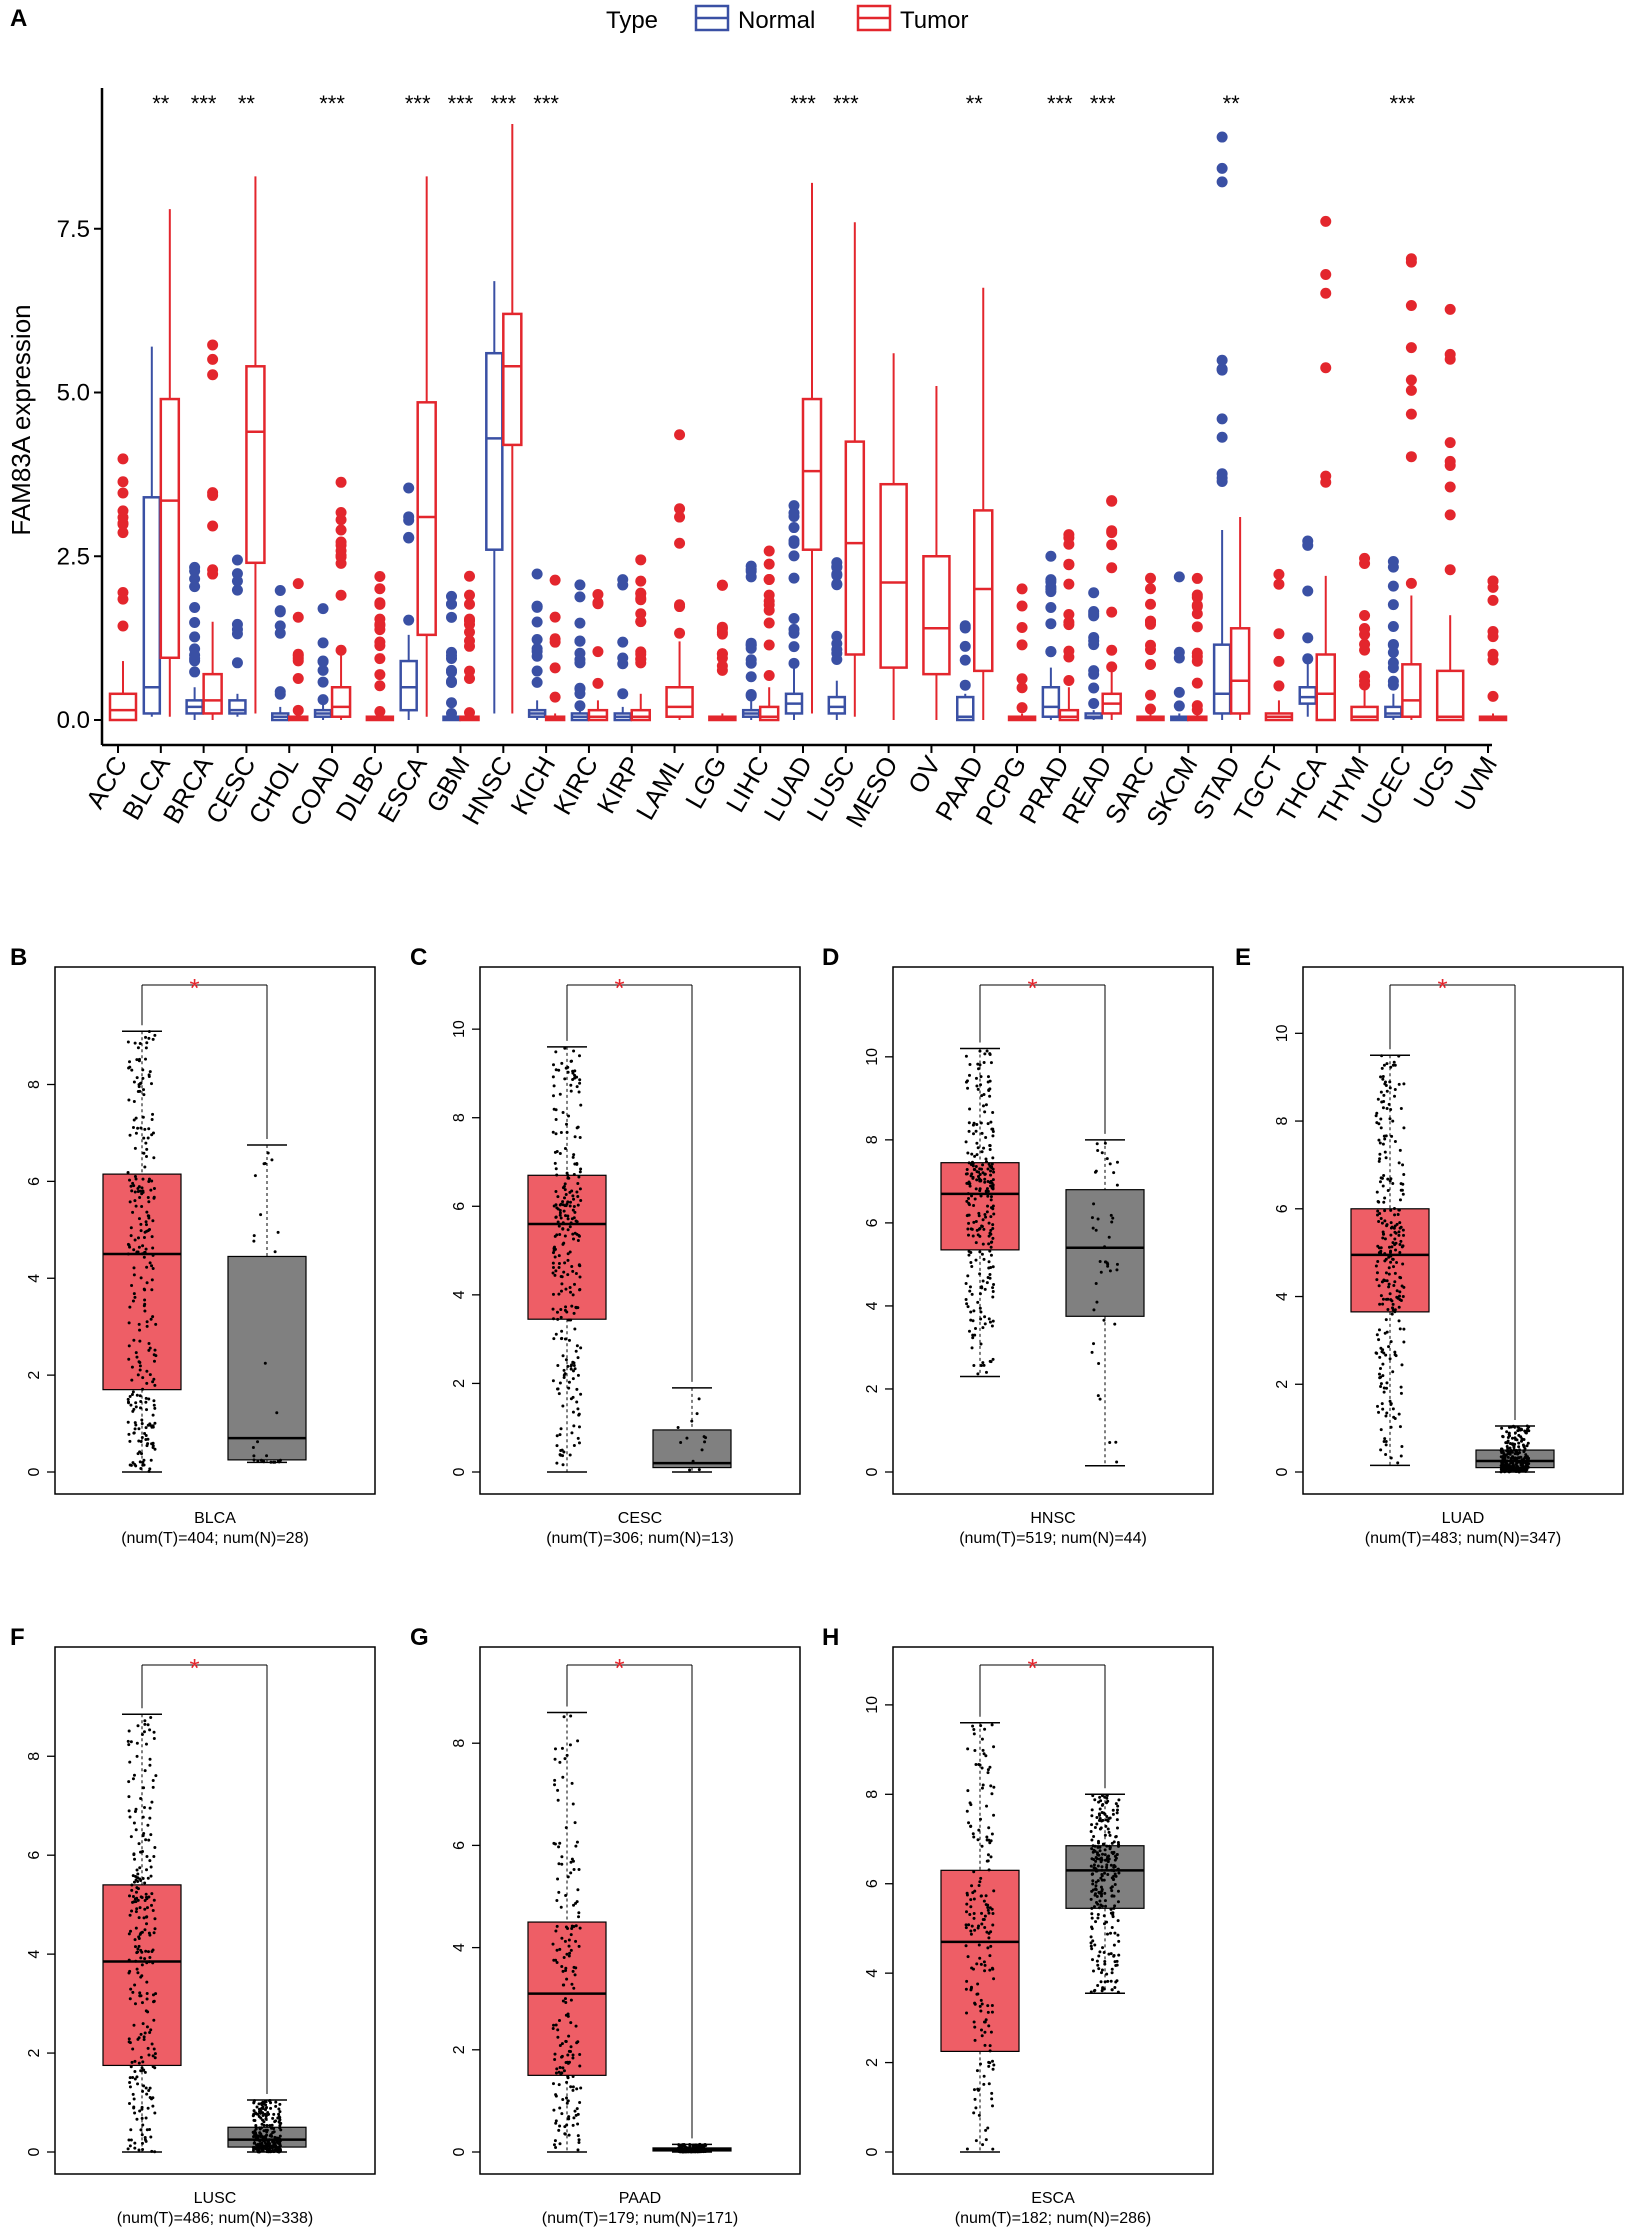 This screenshot has height=2240, width=1645. What do you see at coordinates (323, 700) in the screenshot?
I see `normal-coad-outlier` at bounding box center [323, 700].